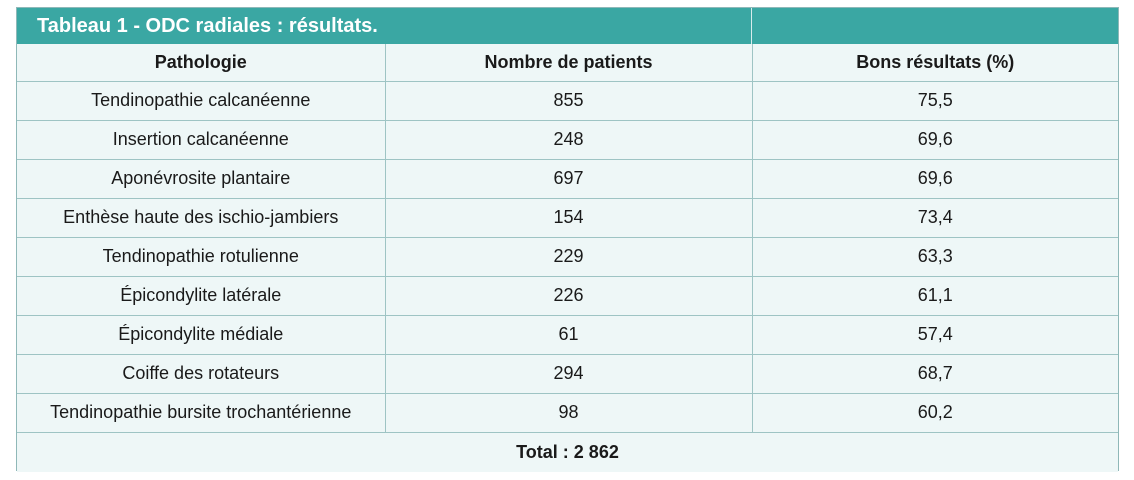 The height and width of the screenshot is (480, 1134). Describe the element at coordinates (201, 373) in the screenshot. I see `cell-pathologie: Coiffe des rotateurs` at that location.